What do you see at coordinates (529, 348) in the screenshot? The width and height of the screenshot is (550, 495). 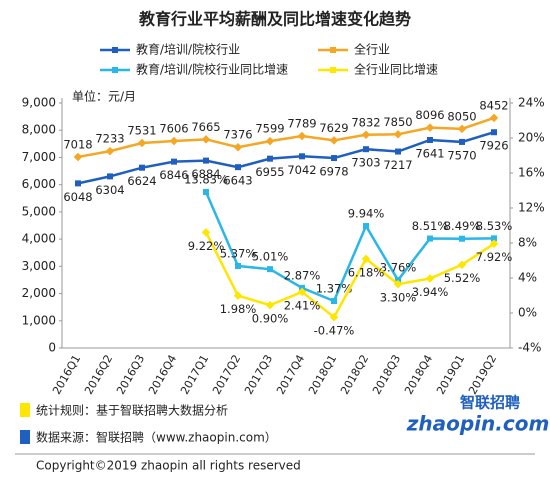 I see `y2-tick-label: -4%` at bounding box center [529, 348].